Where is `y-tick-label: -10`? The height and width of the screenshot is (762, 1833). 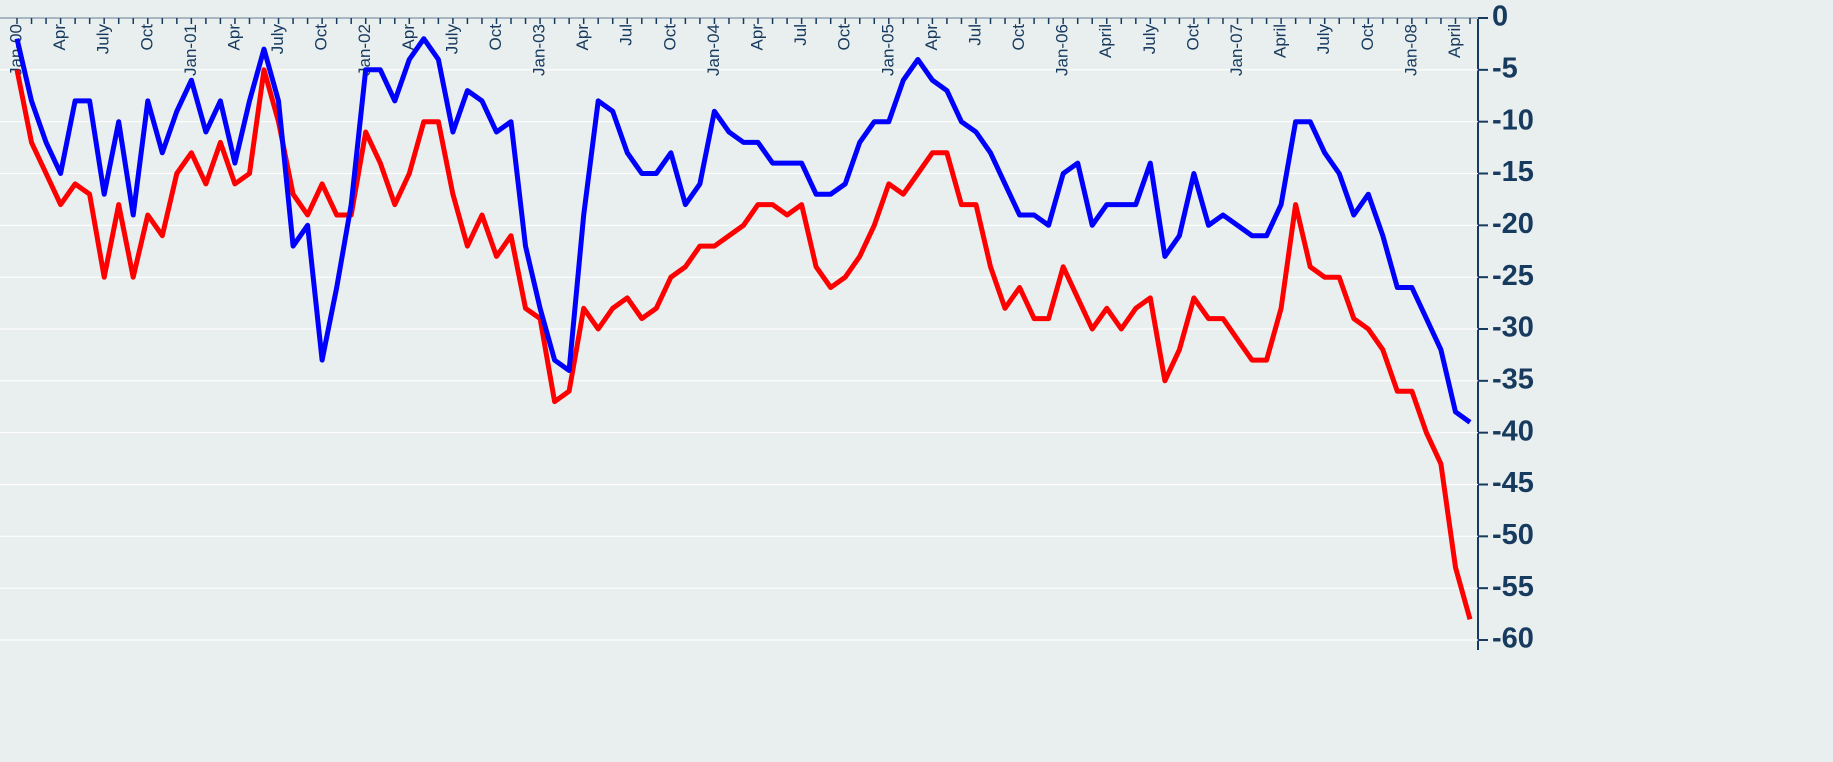 y-tick-label: -10 is located at coordinates (1513, 120).